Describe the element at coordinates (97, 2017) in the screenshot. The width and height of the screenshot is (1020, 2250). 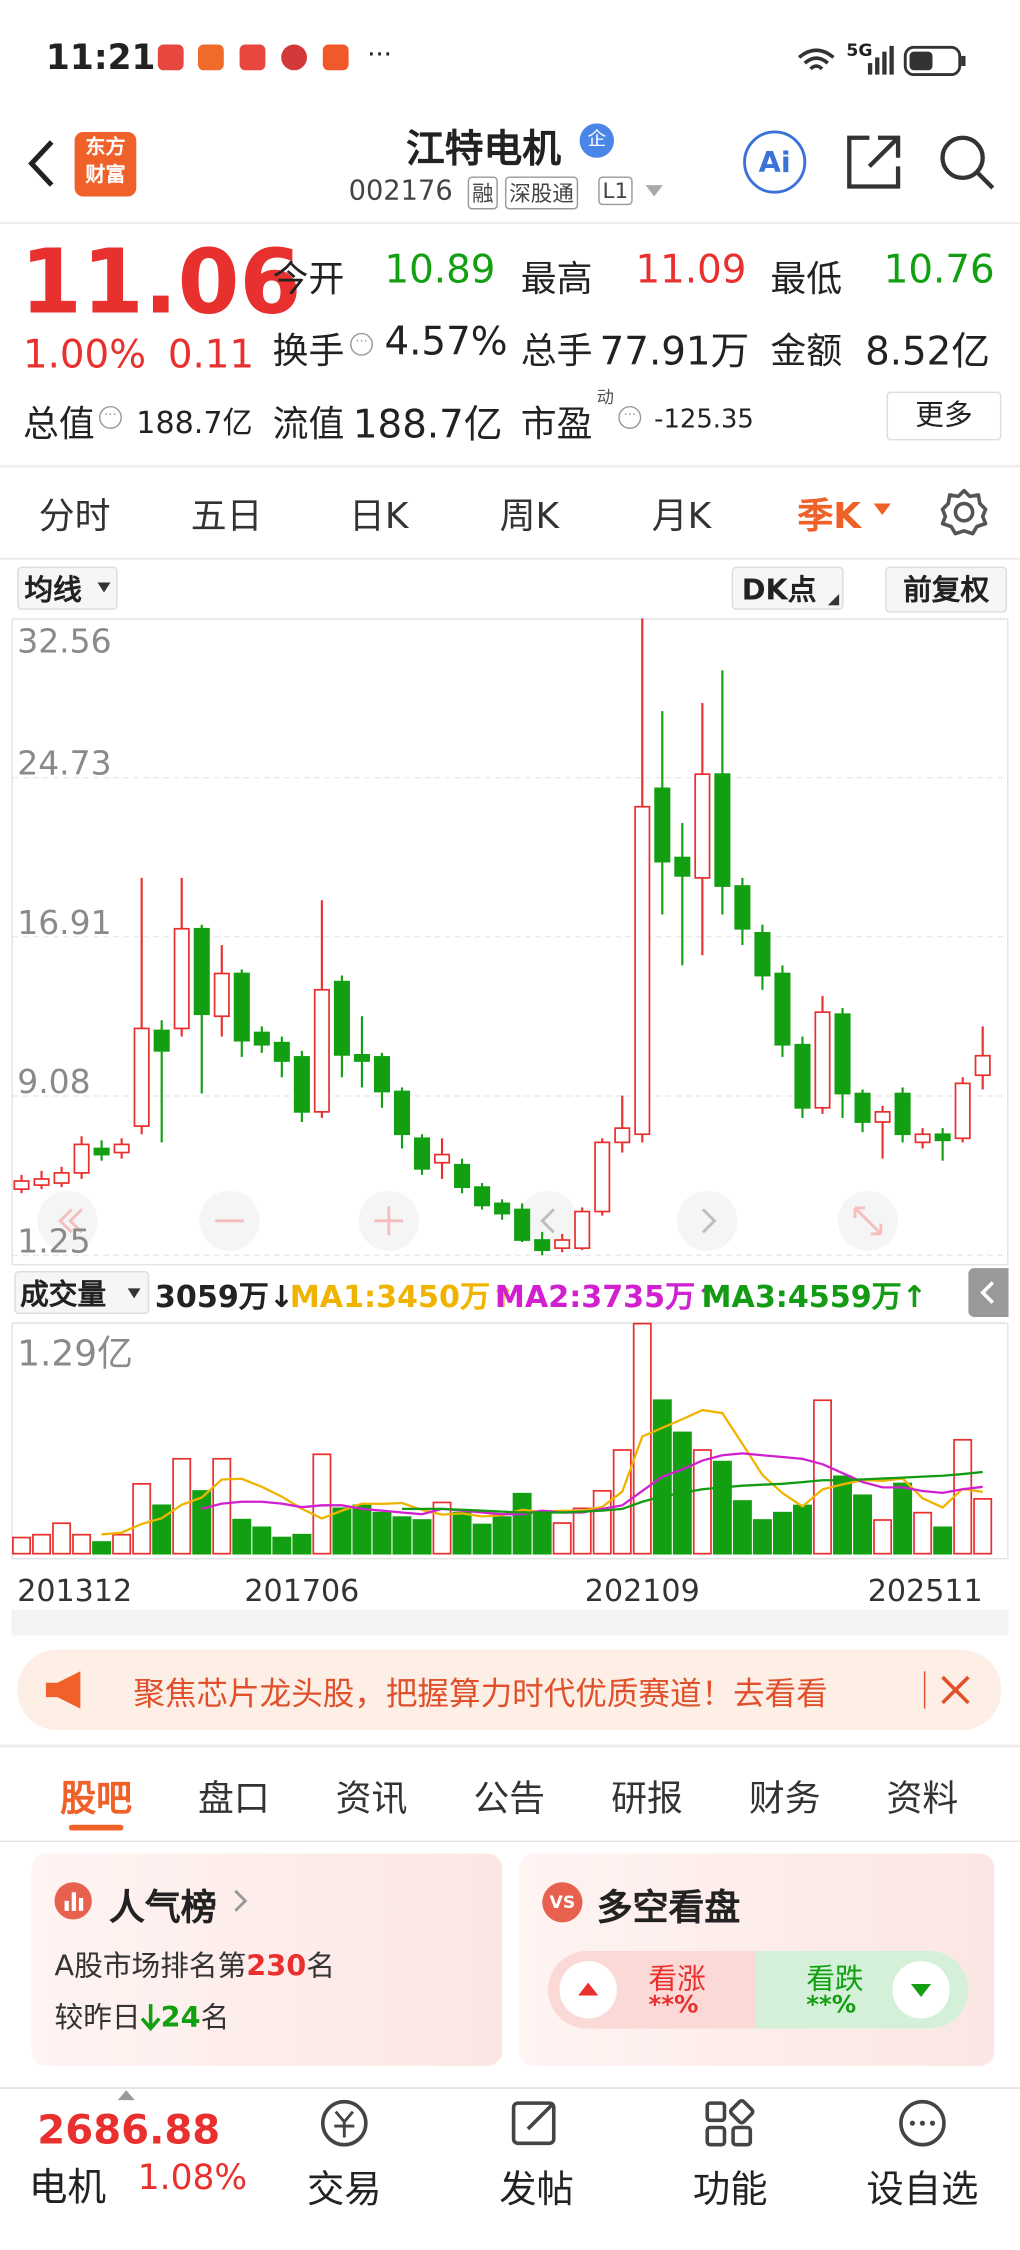
I see `text: 较昨日` at that location.